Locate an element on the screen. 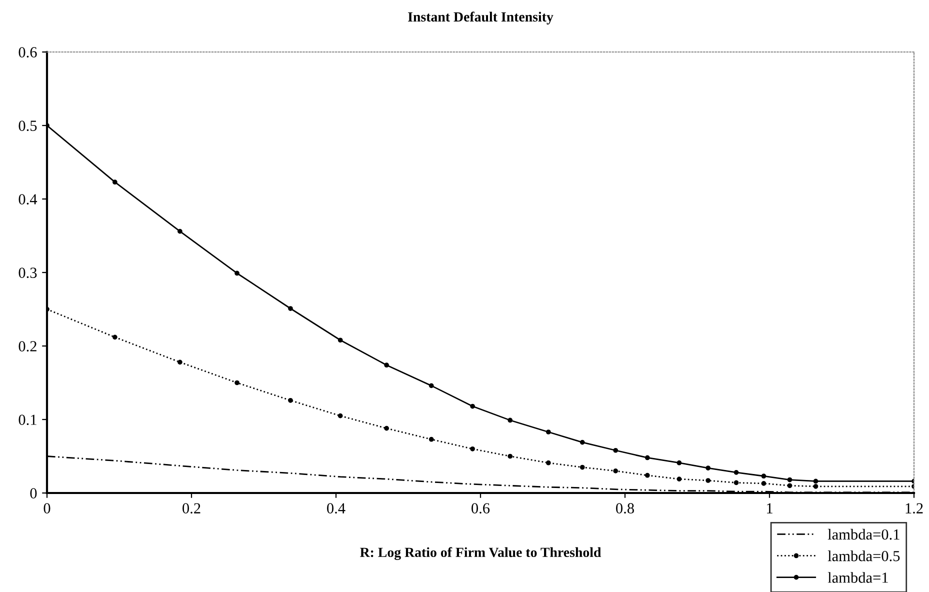  y-tick-label: 0.2 is located at coordinates (27, 346).